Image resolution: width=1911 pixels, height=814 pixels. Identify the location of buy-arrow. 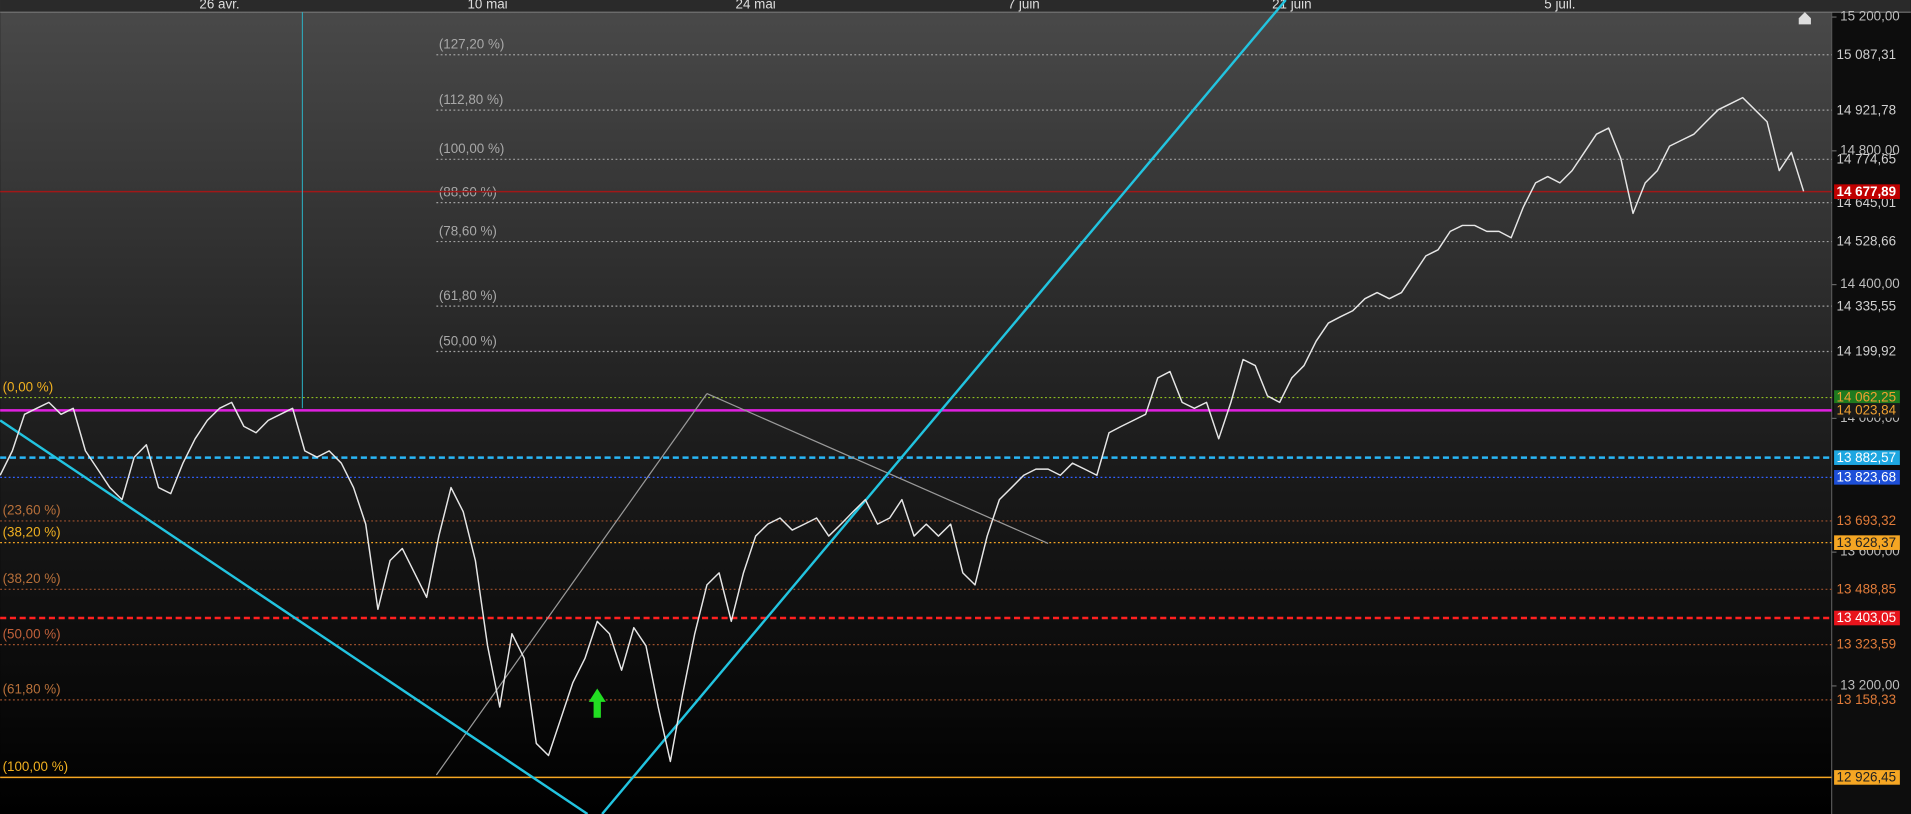
(597, 703).